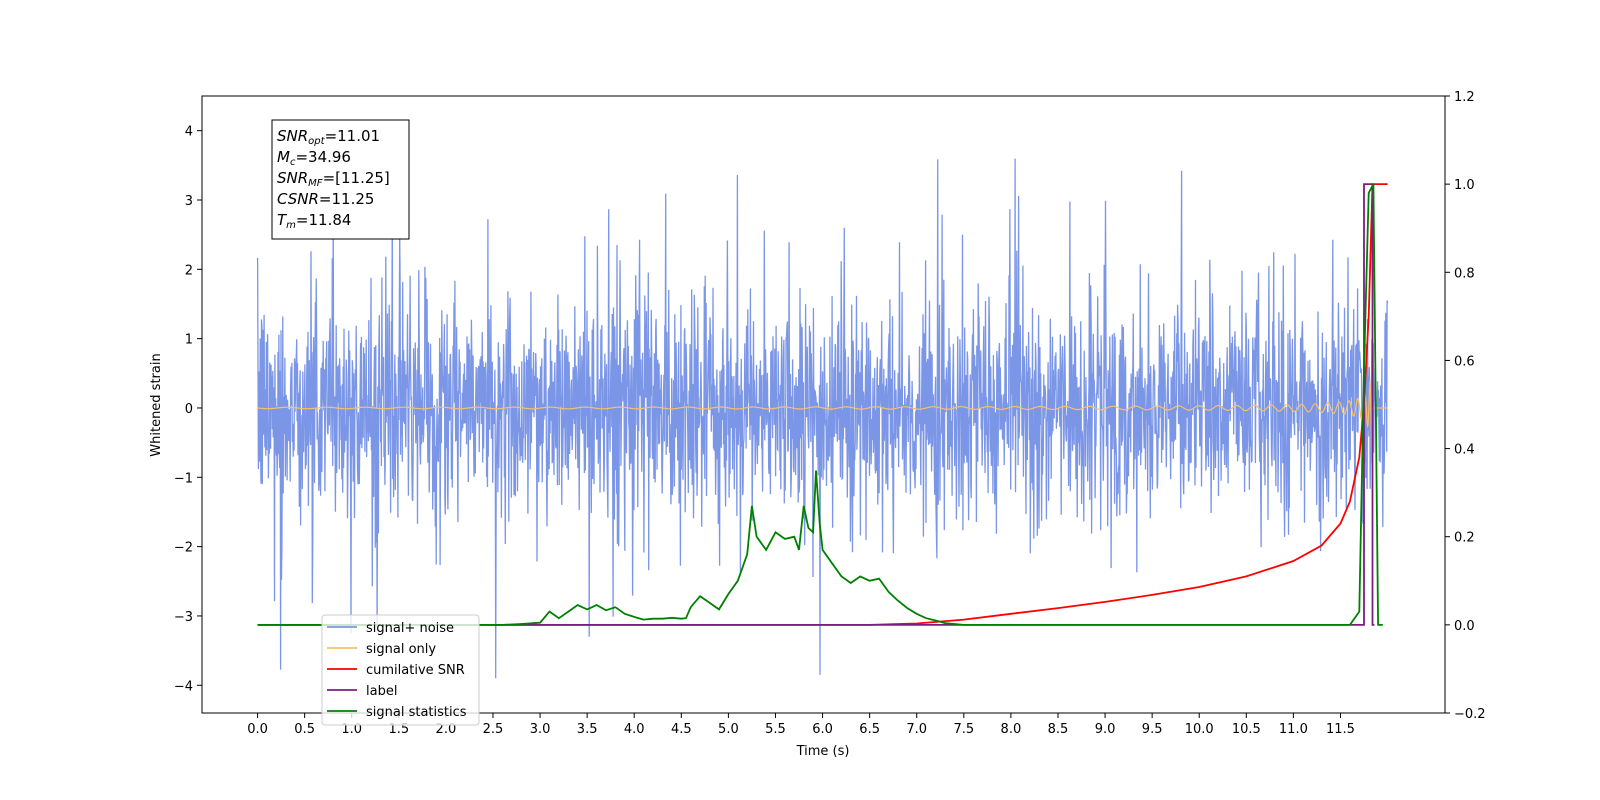  I want to click on x-tick-label: 8.5, so click(1058, 729).